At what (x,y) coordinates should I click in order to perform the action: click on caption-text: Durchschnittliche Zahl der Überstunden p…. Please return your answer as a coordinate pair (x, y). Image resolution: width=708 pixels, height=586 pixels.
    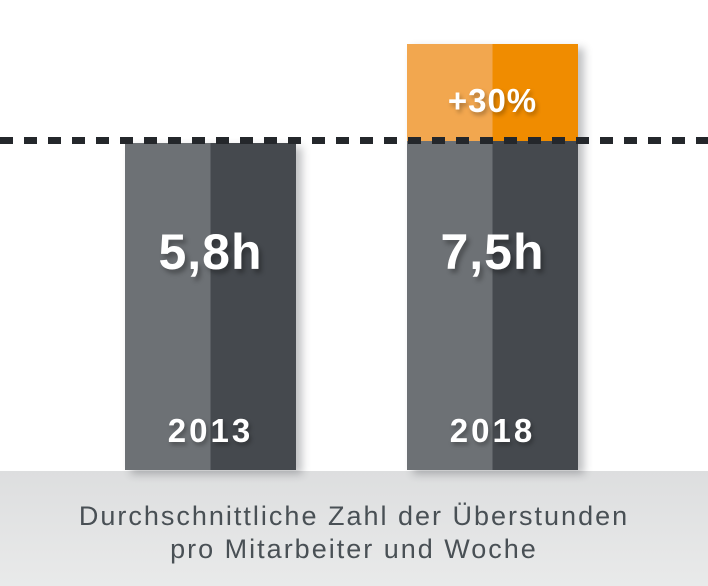
    Looking at the image, I should click on (354, 533).